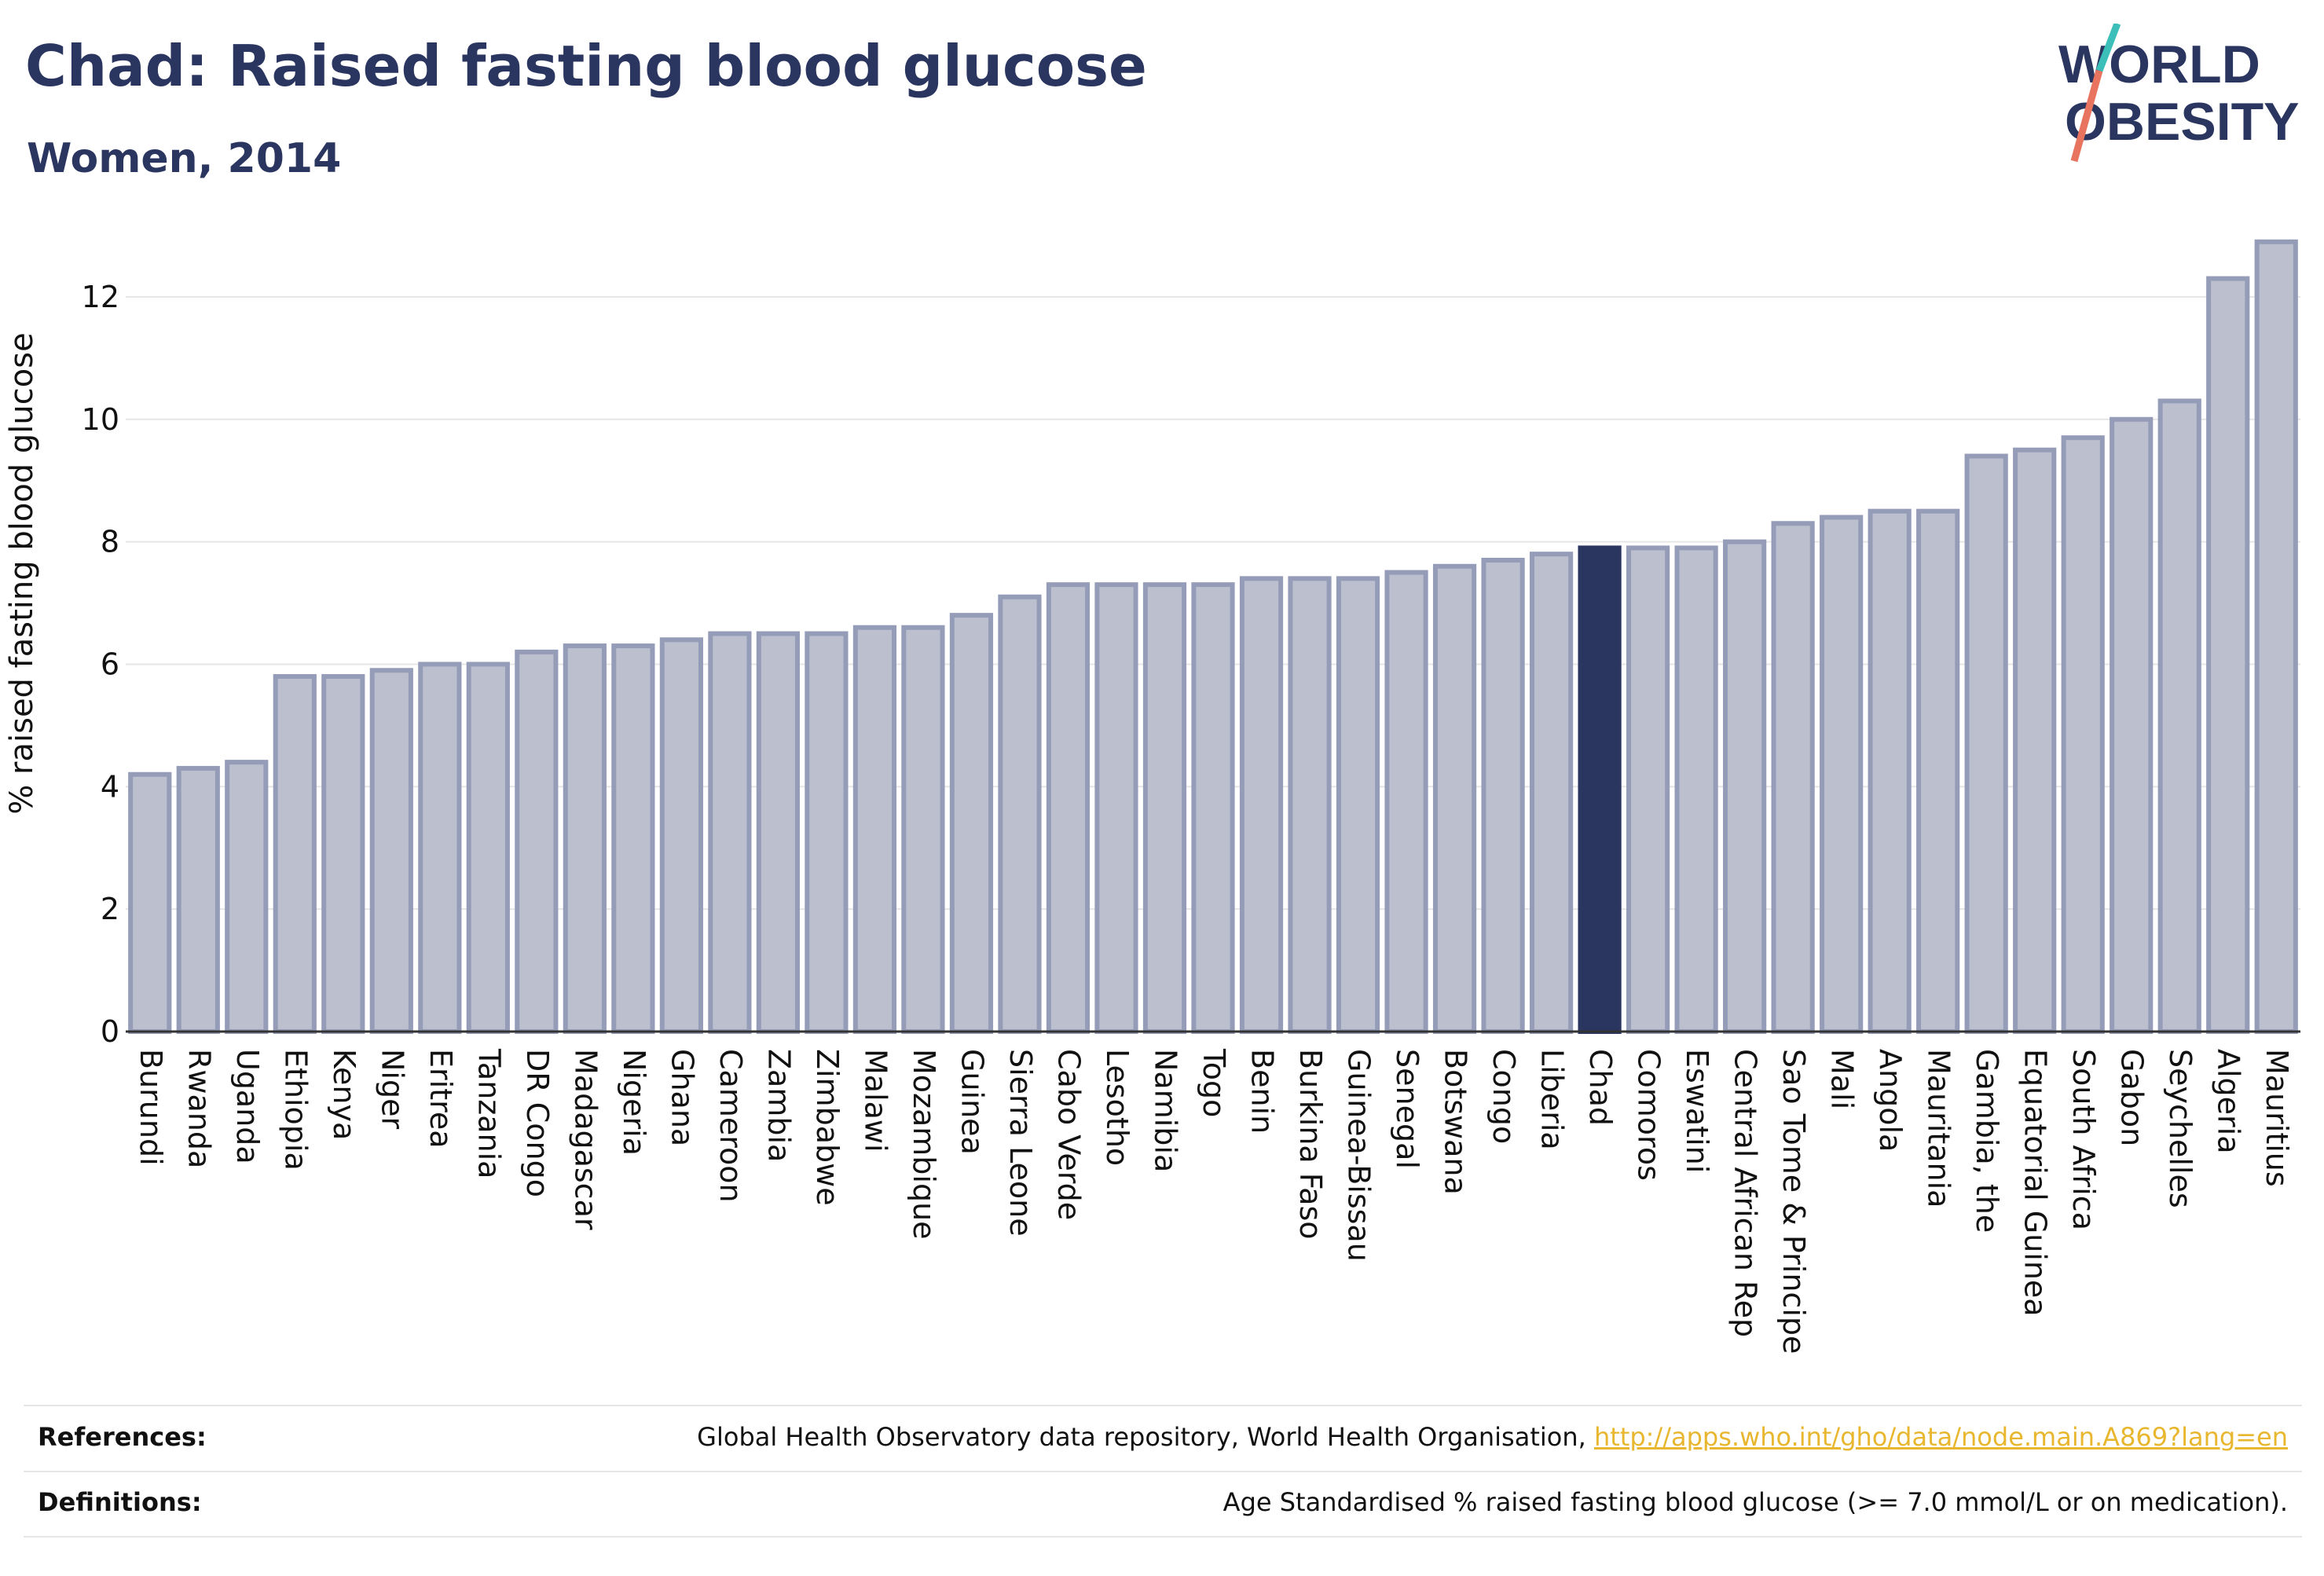 This screenshot has width=2324, height=1576. I want to click on x-tick-label: Burundi, so click(151, 1107).